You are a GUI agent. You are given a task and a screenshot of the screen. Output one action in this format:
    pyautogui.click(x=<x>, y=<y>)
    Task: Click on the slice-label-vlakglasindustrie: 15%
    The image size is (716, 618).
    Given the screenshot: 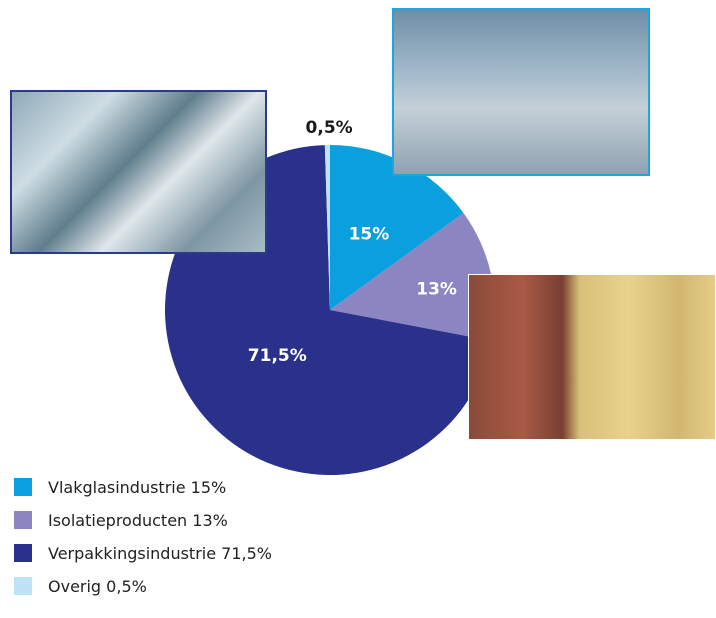 What is the action you would take?
    pyautogui.click(x=369, y=235)
    